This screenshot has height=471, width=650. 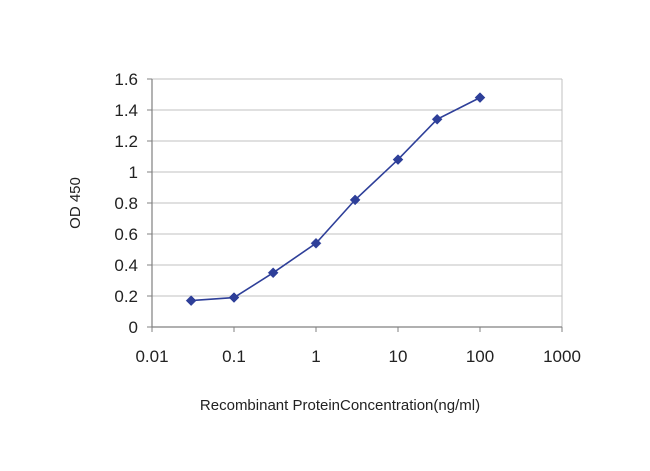 What do you see at coordinates (340, 405) in the screenshot?
I see `x-axis-title: Recombinant ProteinConcentration(ng/ml)` at bounding box center [340, 405].